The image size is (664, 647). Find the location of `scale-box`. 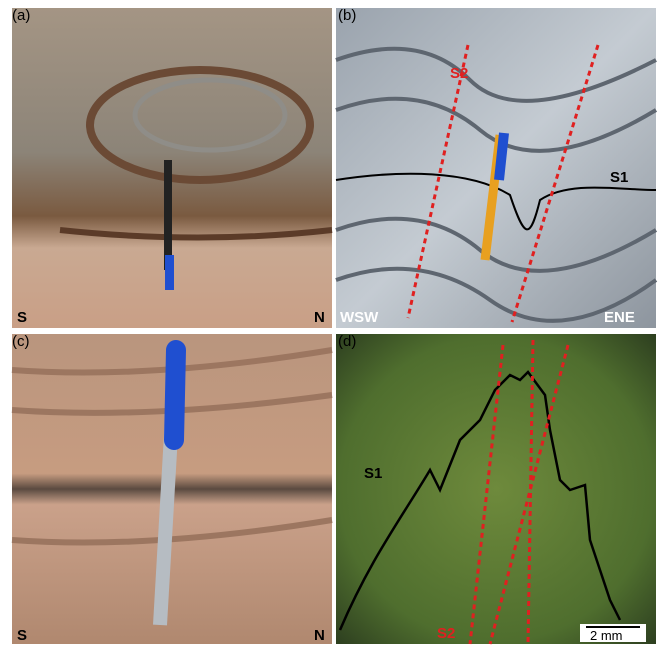

scale-box is located at coordinates (613, 633).